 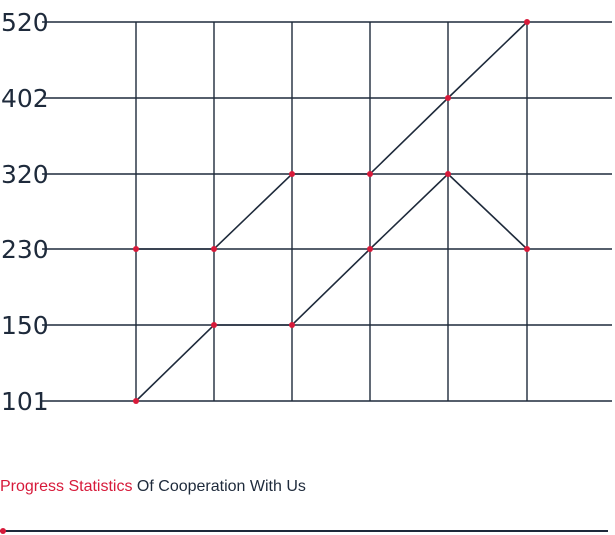 What do you see at coordinates (3, 531) in the screenshot?
I see `progress-indicator` at bounding box center [3, 531].